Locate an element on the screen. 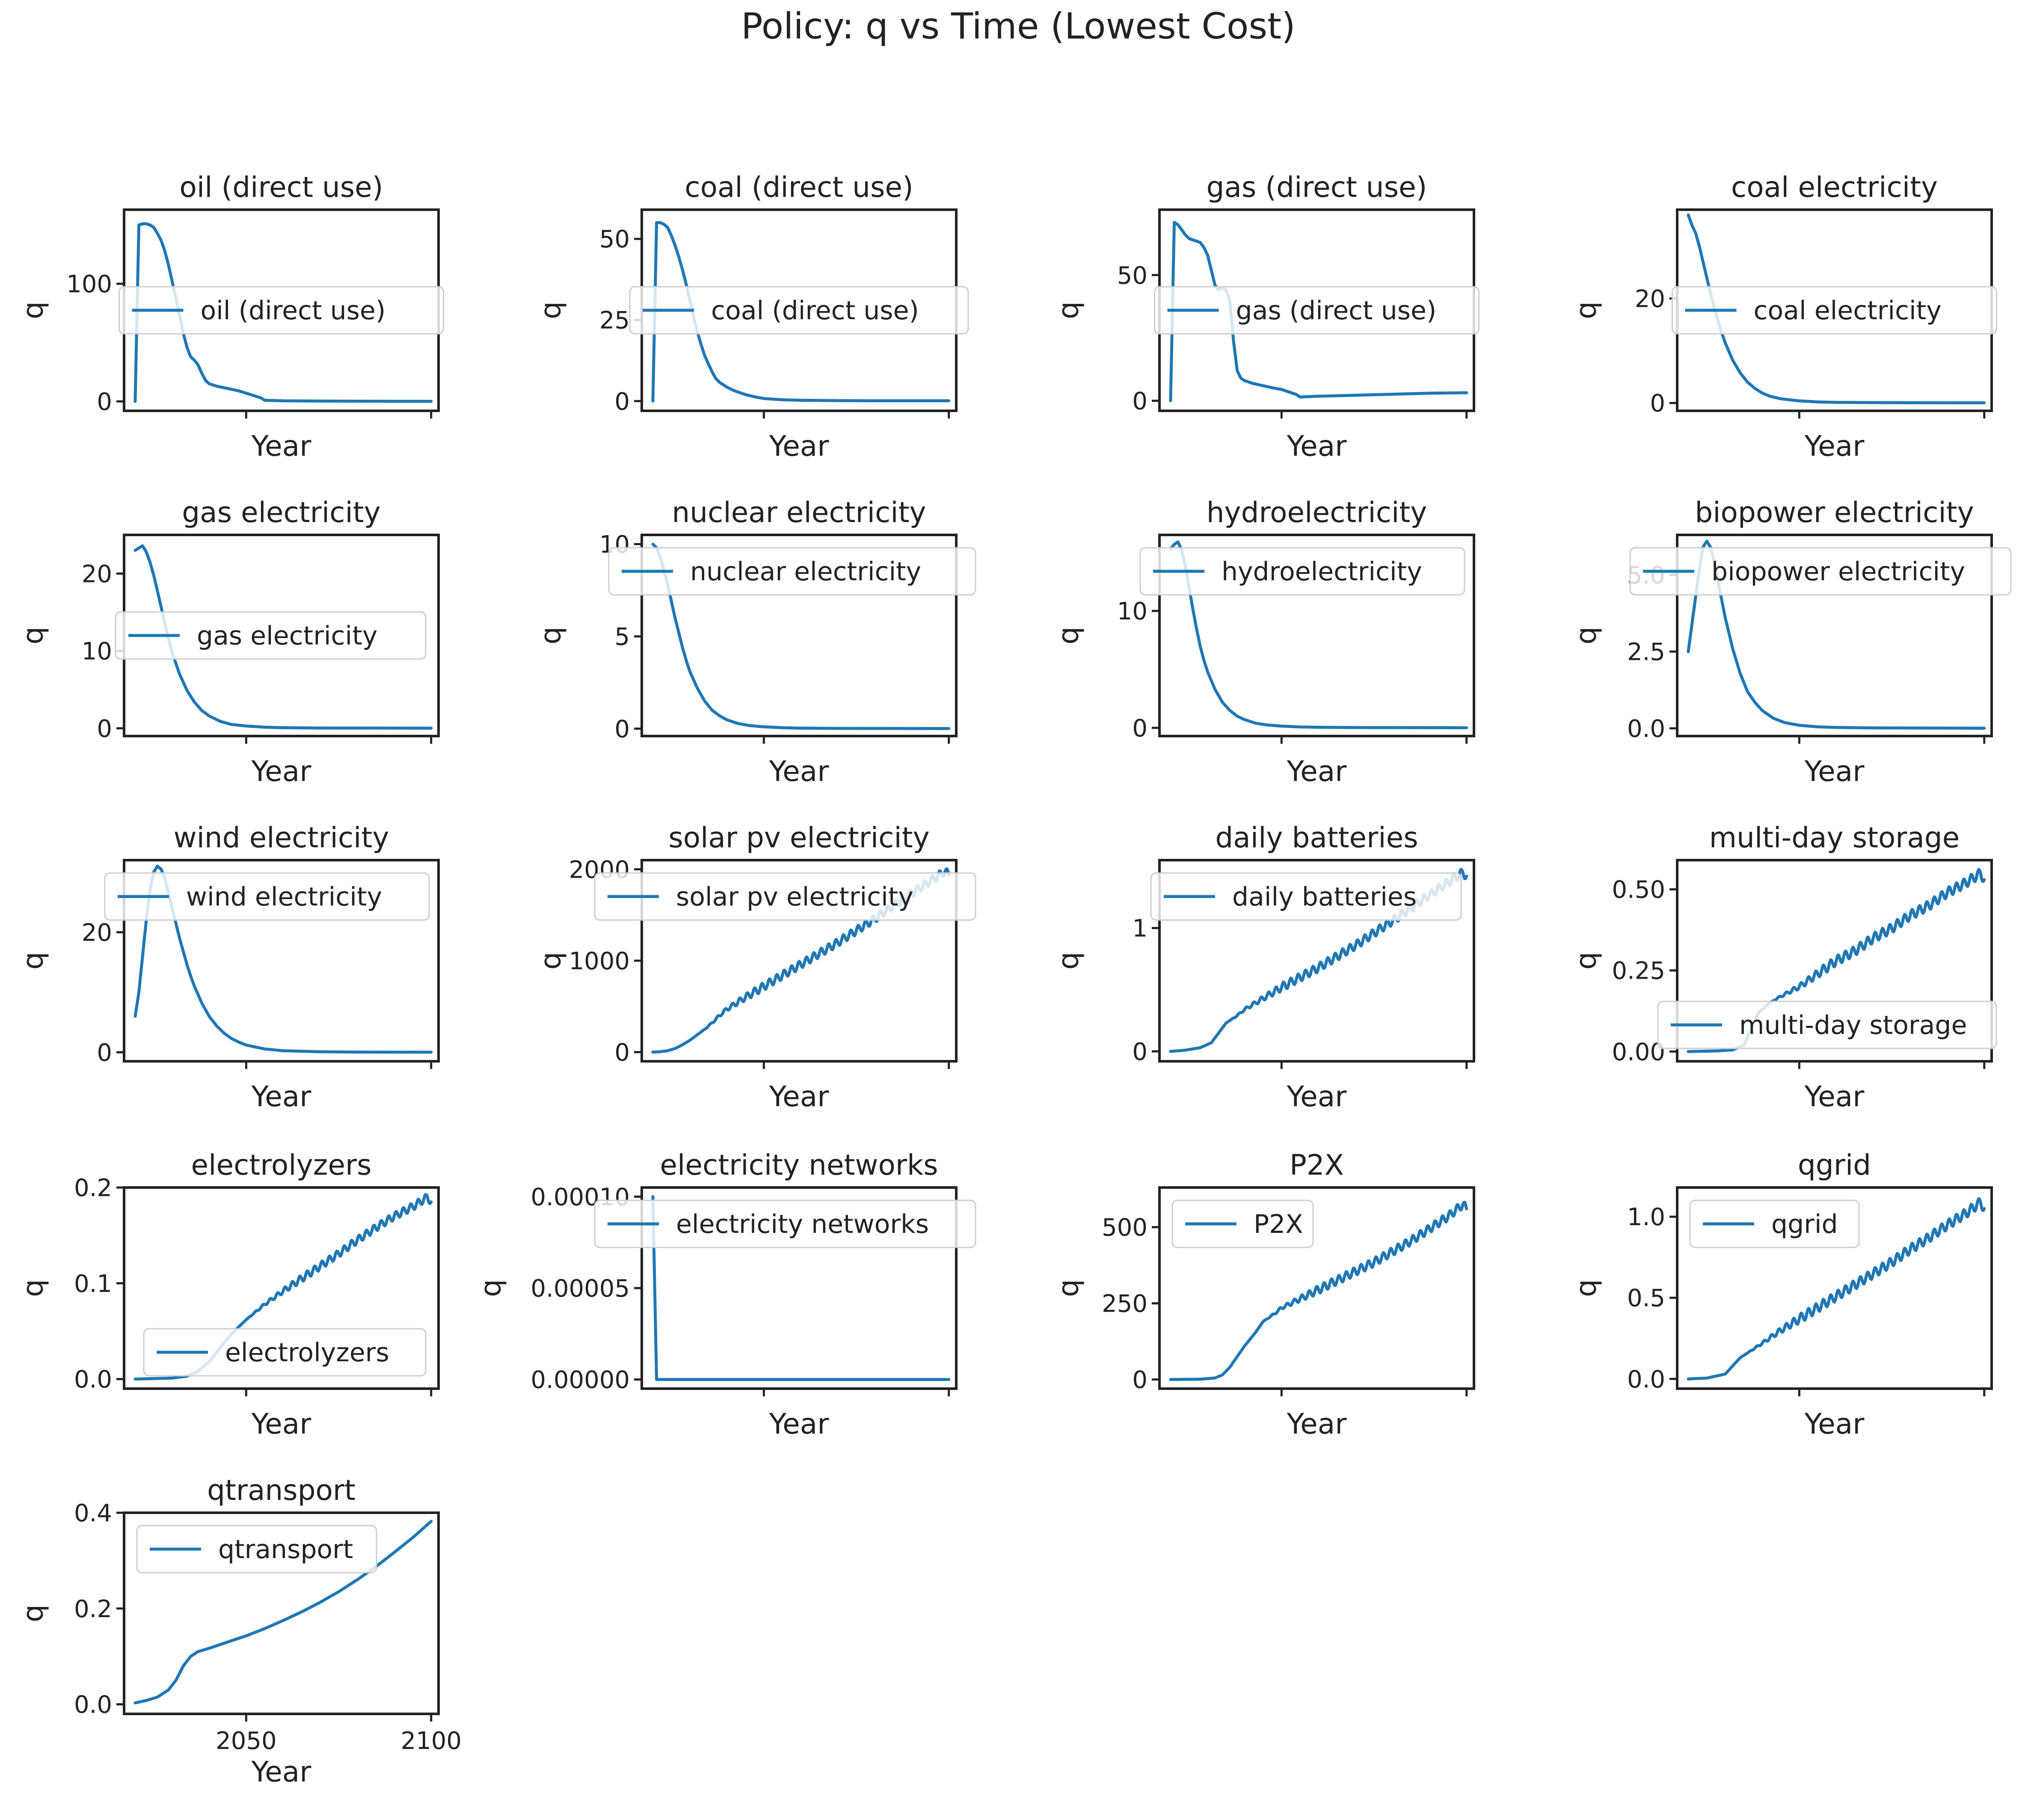  subplot-title: nuclear electricity is located at coordinates (799, 513).